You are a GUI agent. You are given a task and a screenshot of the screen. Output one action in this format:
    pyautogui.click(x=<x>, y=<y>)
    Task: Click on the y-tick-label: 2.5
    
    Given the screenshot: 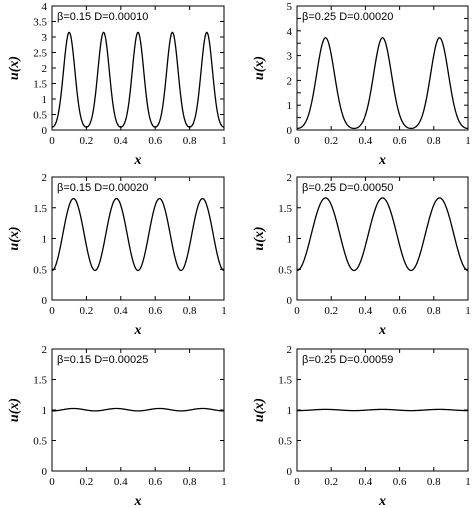 What is the action you would take?
    pyautogui.click(x=40, y=54)
    